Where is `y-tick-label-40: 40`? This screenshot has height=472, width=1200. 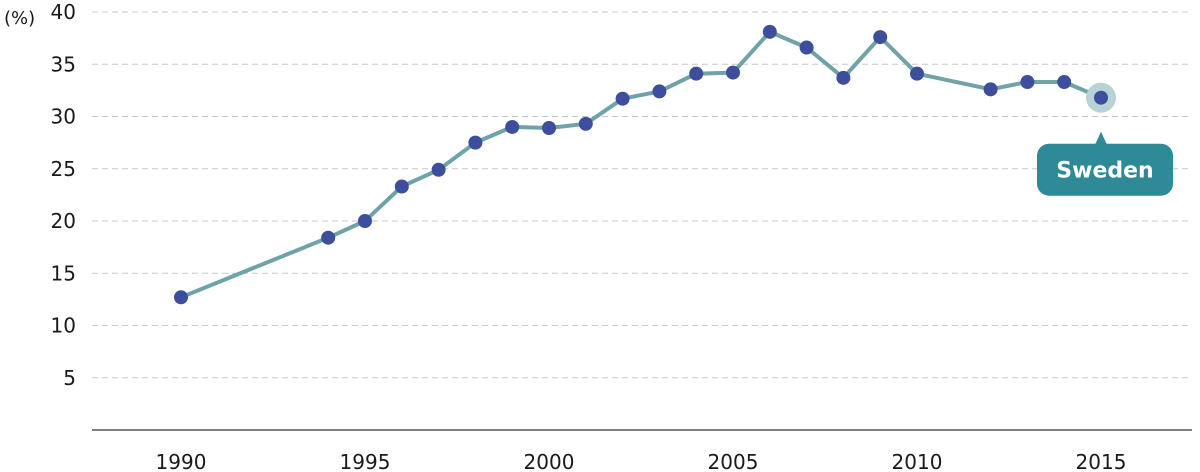
y-tick-label-40: 40 is located at coordinates (63, 12).